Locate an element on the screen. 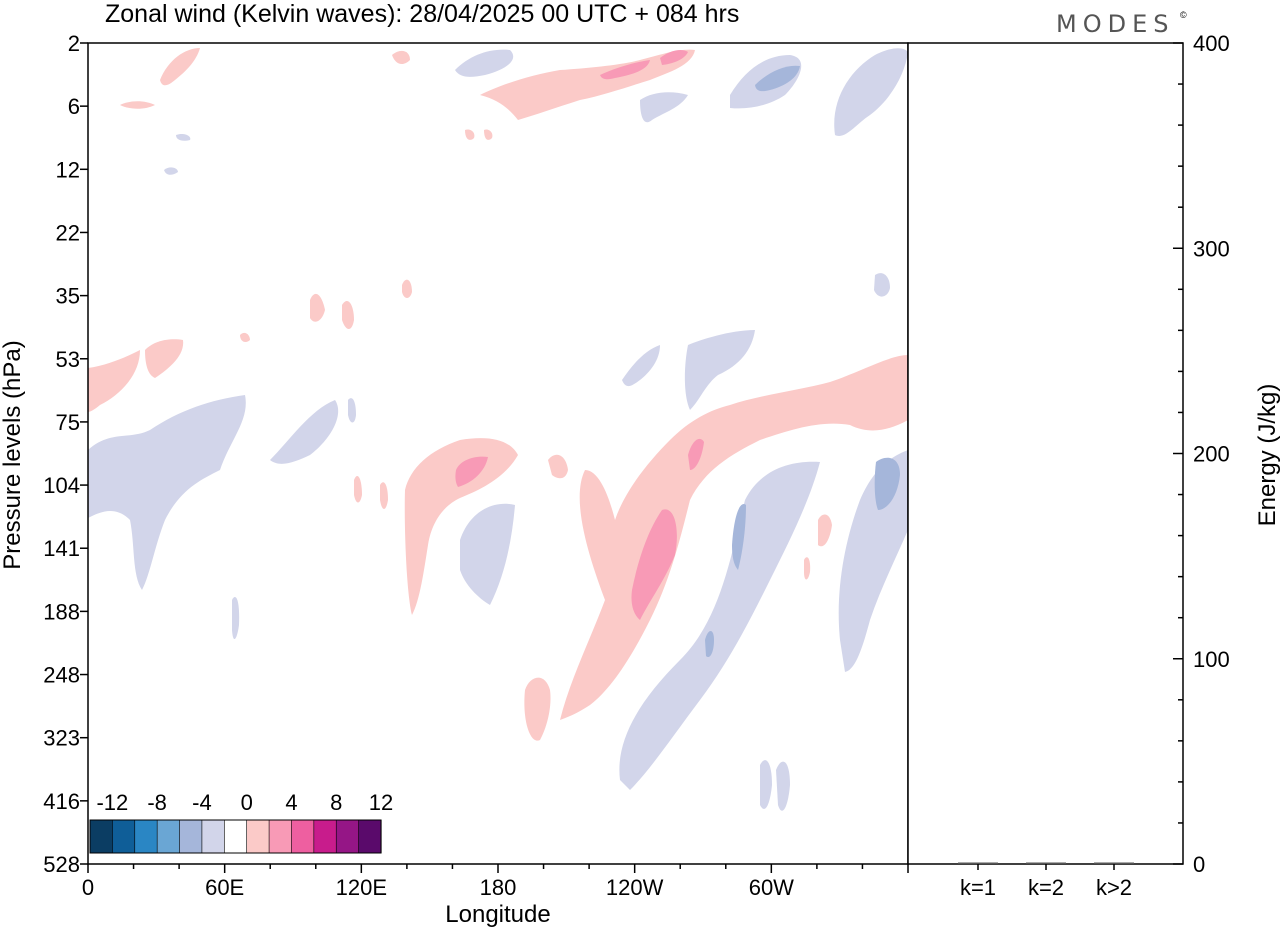 This screenshot has width=1280, height=930. y-tick-label: 104 is located at coordinates (61, 485).